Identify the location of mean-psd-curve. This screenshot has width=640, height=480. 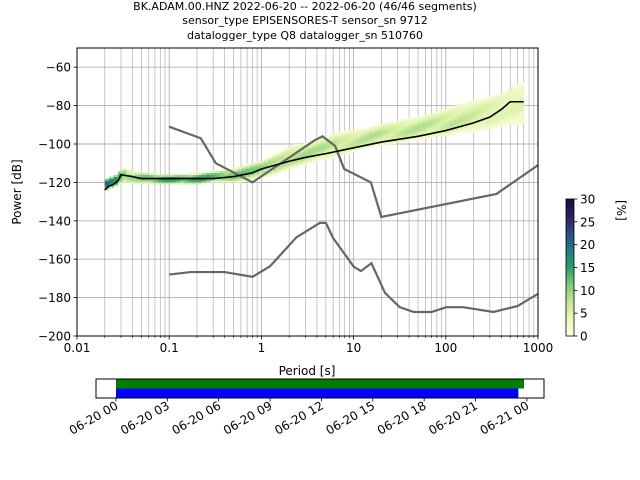
(314, 145).